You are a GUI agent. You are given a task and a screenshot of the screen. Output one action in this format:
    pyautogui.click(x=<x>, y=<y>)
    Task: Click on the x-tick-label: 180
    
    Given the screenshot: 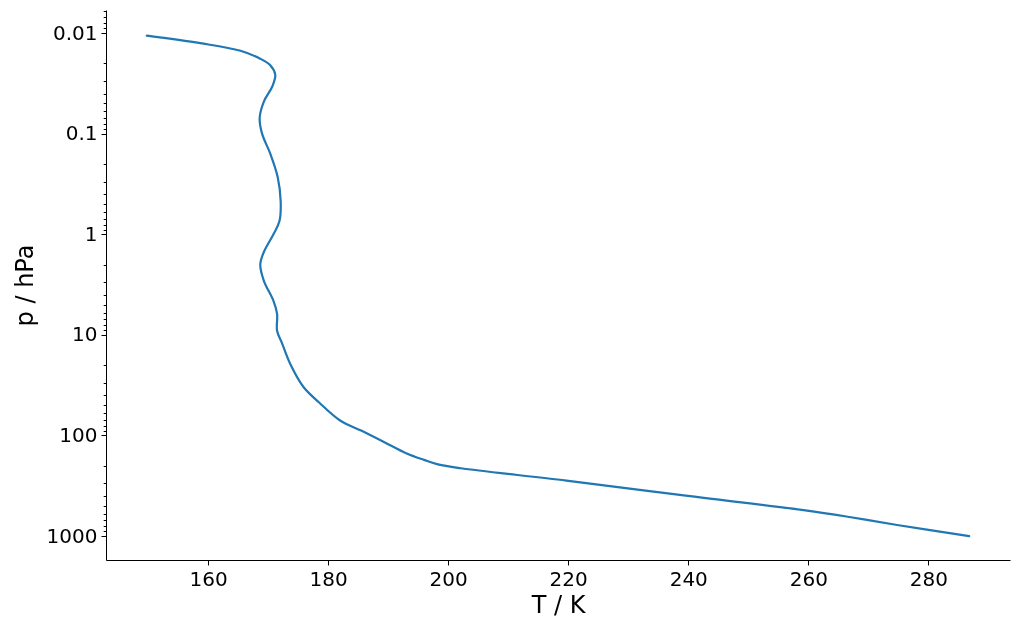 What is the action you would take?
    pyautogui.click(x=328, y=578)
    